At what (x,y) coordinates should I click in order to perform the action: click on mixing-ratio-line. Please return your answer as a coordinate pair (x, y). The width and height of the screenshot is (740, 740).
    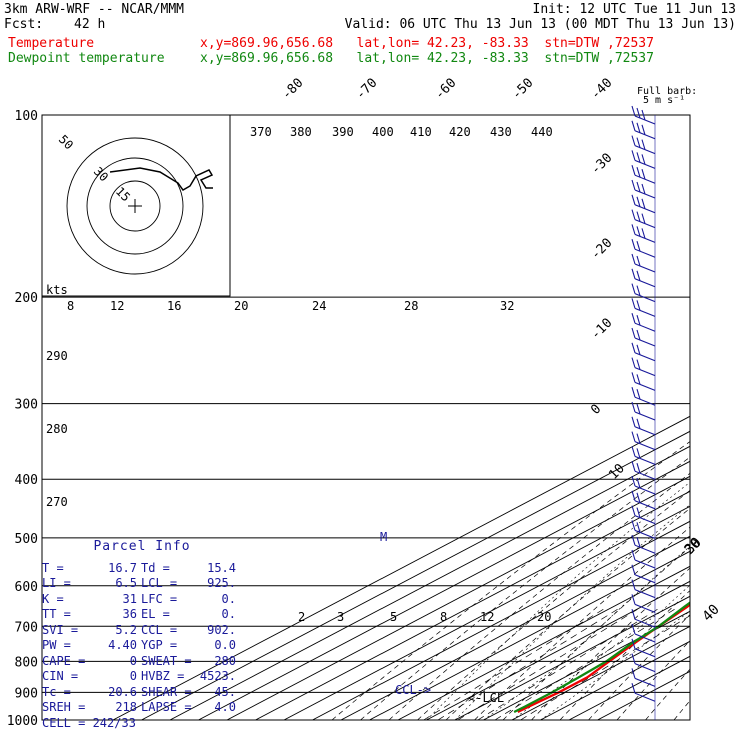
    Looking at the image, I should click on (586, 663).